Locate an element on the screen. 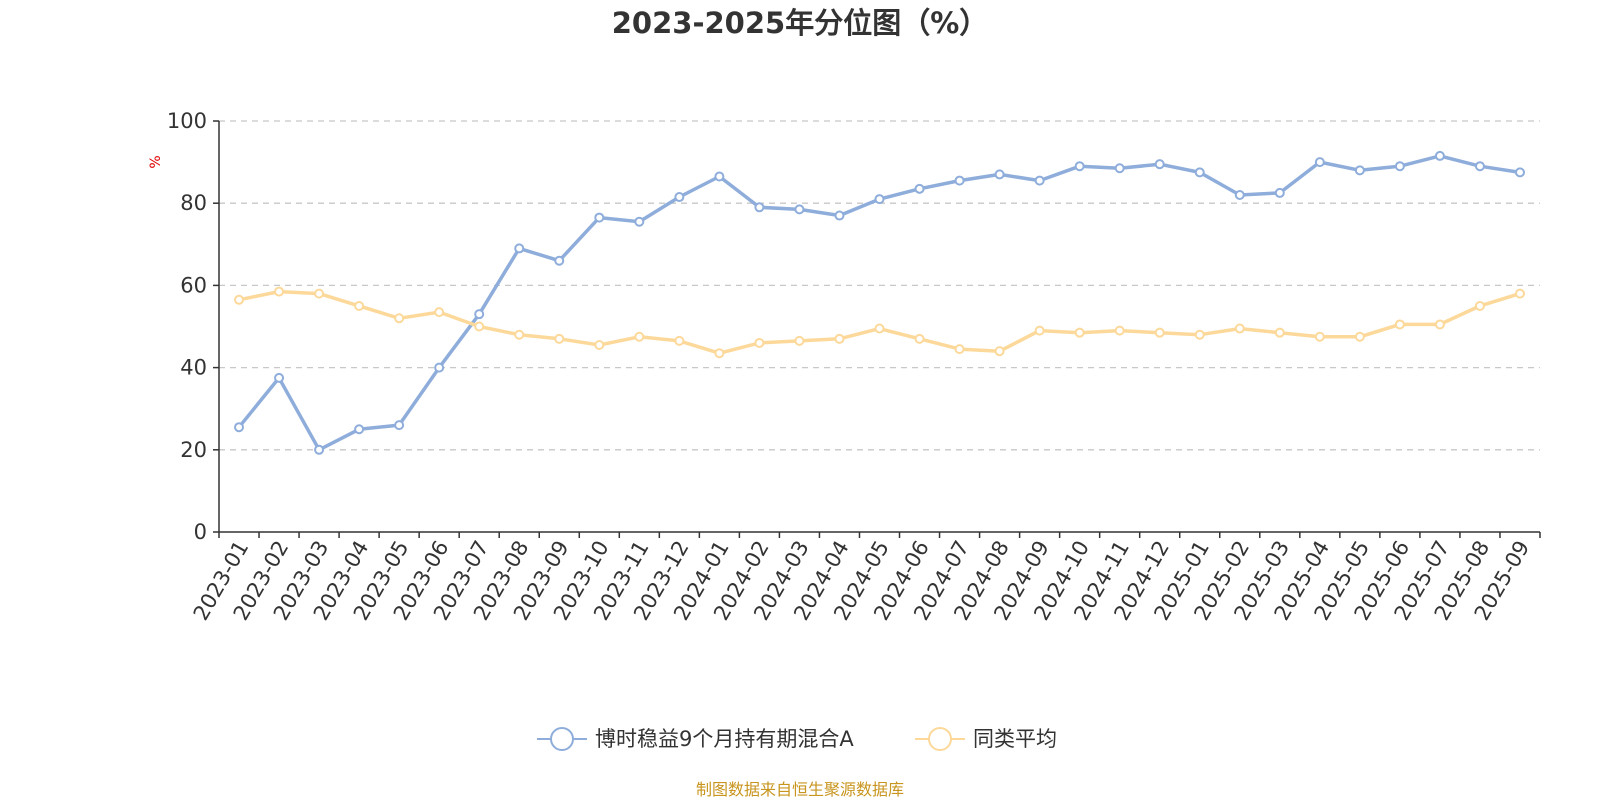  series-line is located at coordinates (879, 322).